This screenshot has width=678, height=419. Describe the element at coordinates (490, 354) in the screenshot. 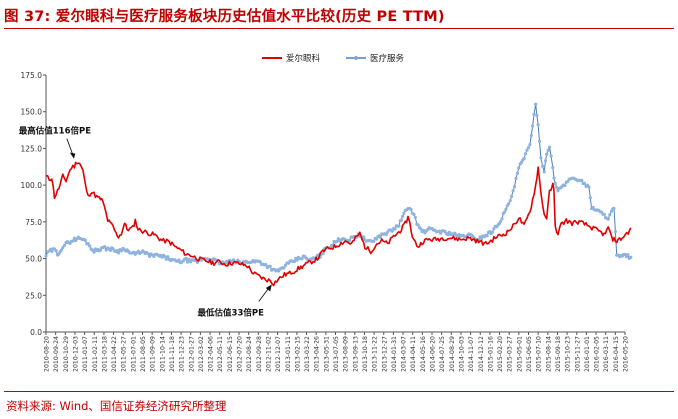

I see `x-tick-label: 2015-01-16` at that location.